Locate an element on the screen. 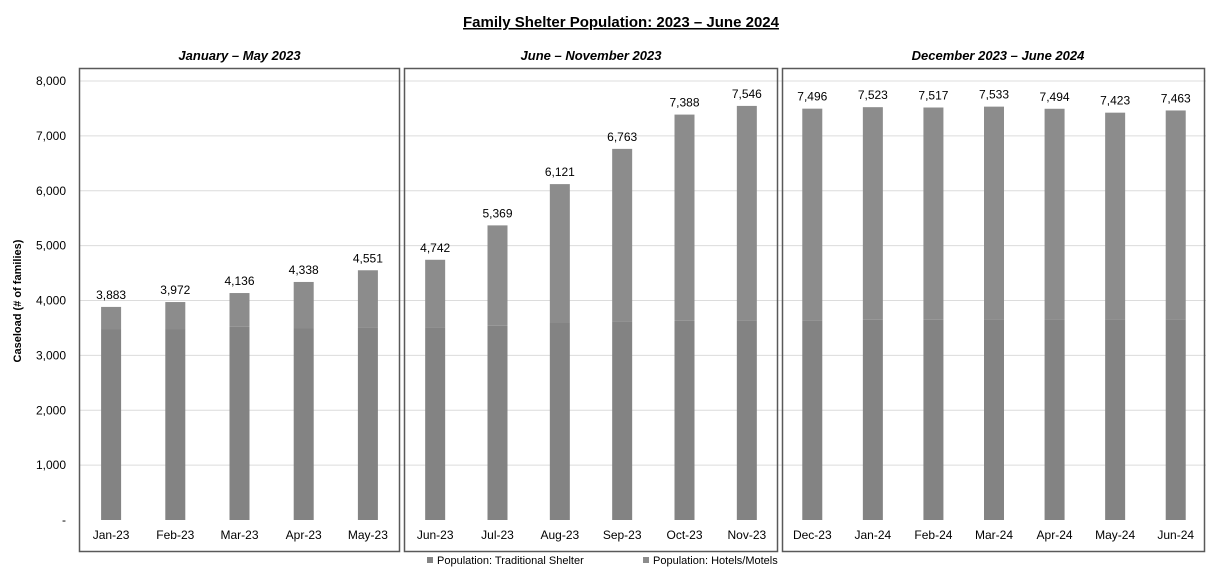  x-tick-label: May-24 is located at coordinates (1115, 535).